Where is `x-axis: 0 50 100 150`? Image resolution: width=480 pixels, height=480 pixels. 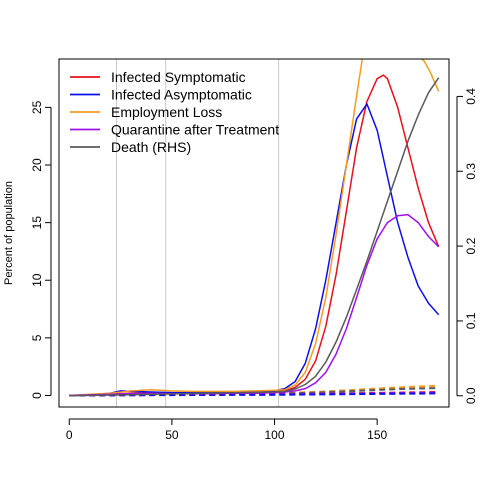 x-axis: 0 50 100 150 is located at coordinates (226, 430).